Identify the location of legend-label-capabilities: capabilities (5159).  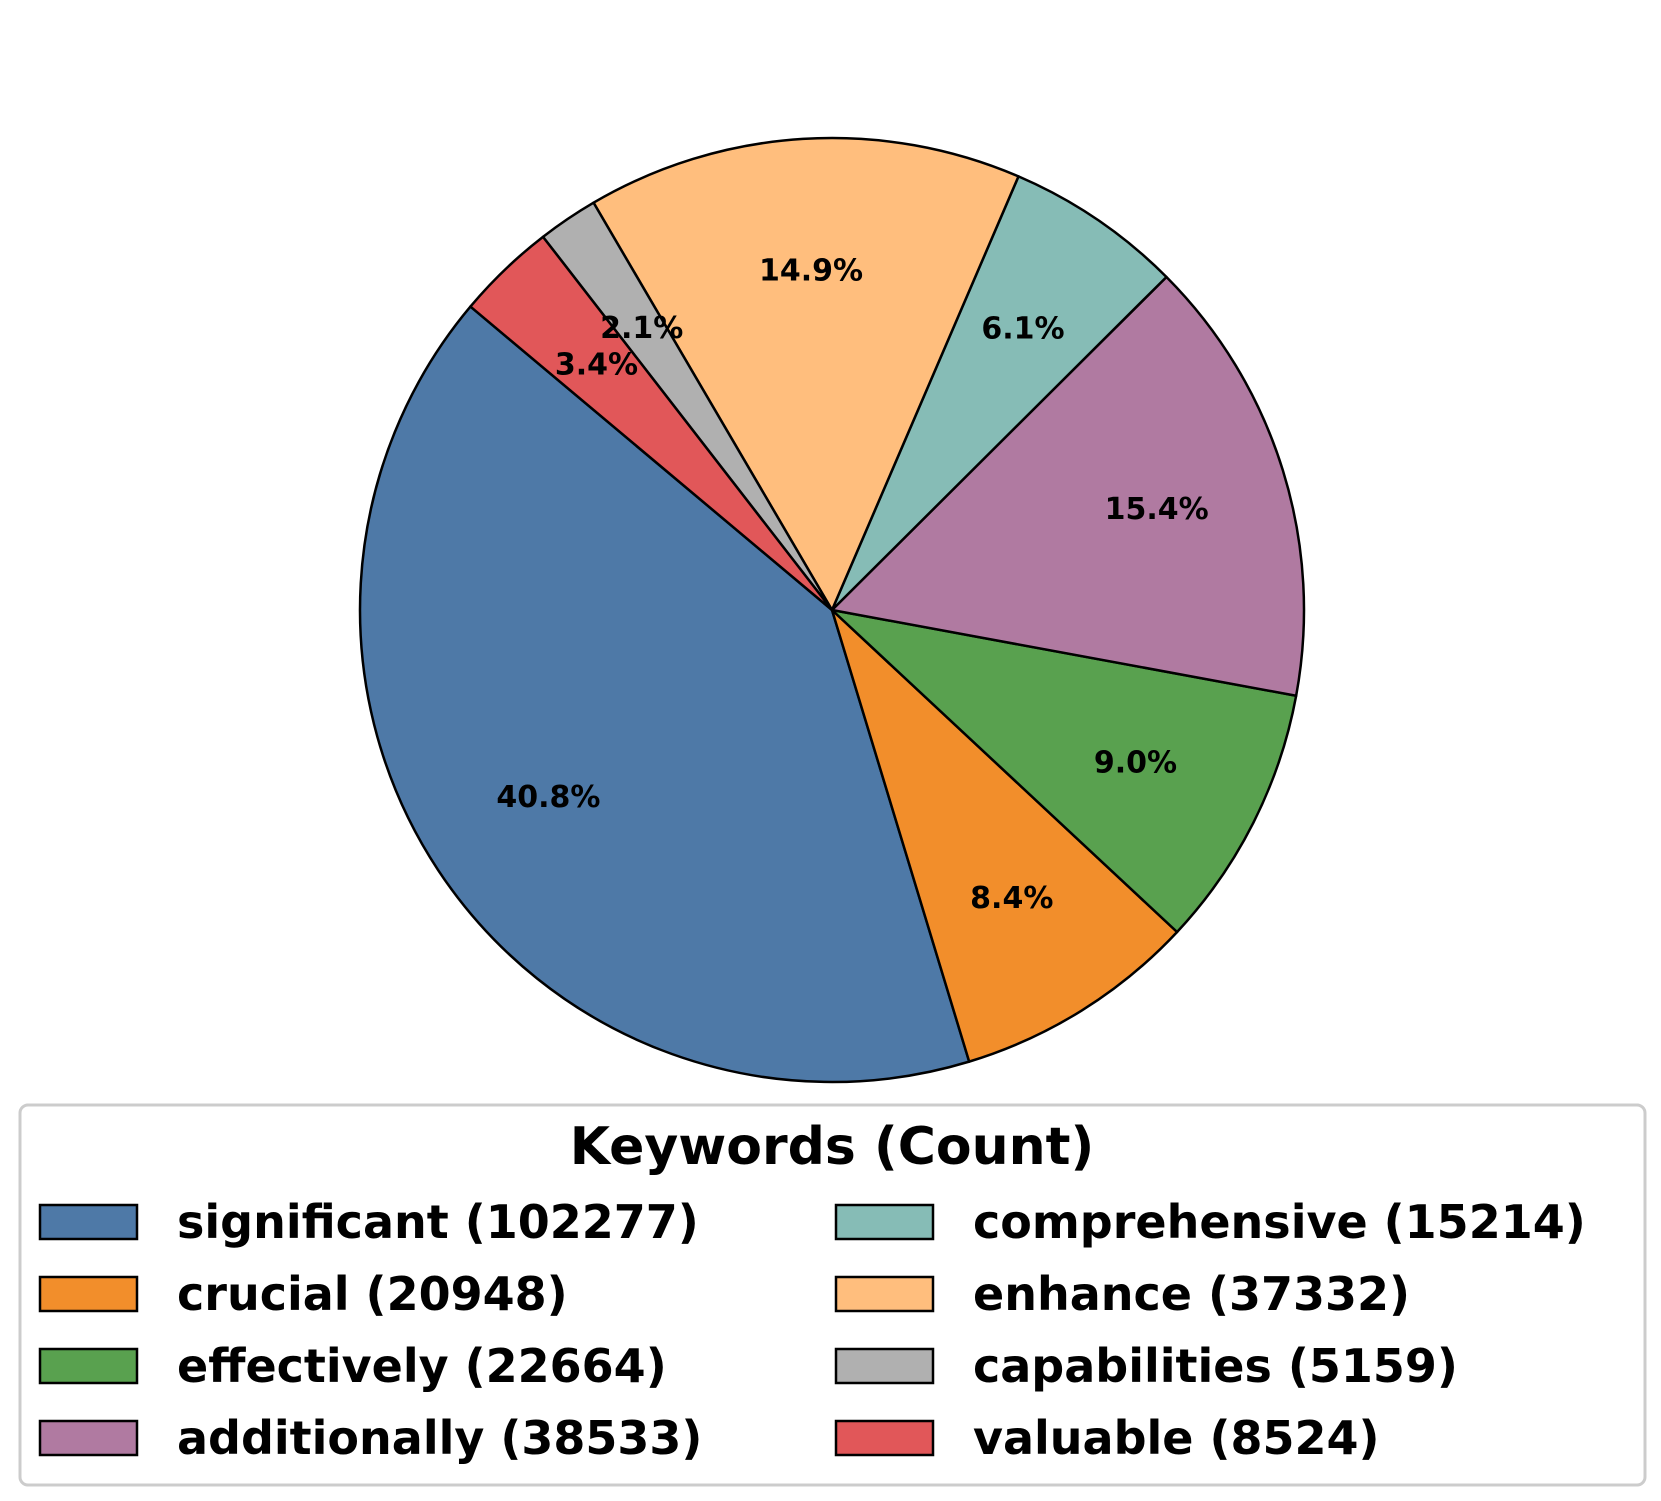
(1215, 1366).